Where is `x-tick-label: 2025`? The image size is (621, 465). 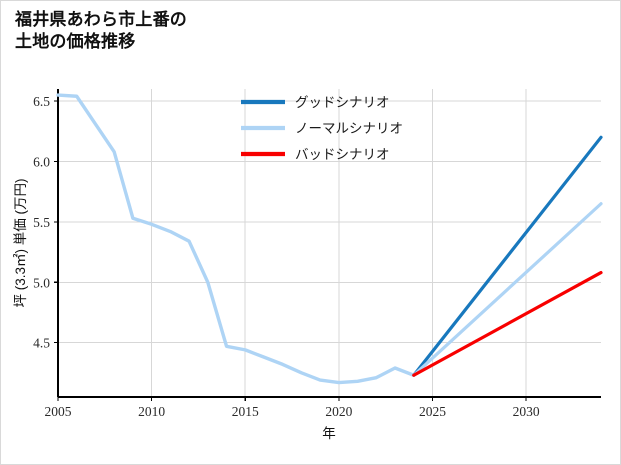
x-tick-label: 2025 is located at coordinates (432, 411).